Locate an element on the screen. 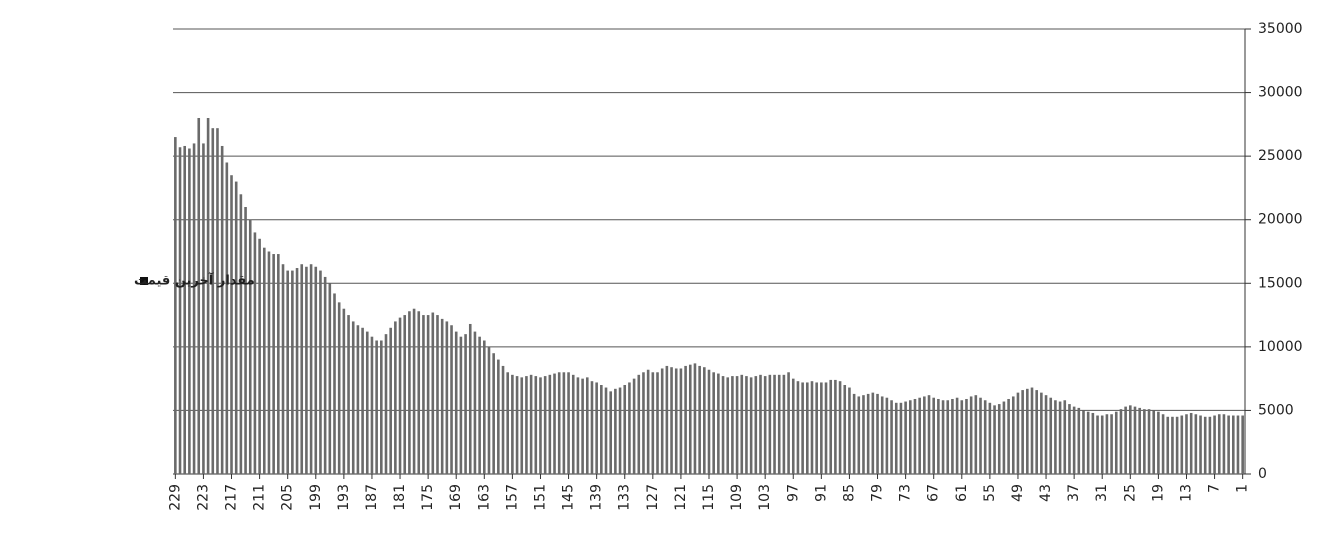  legend-label: مقدار آخرین قیمت is located at coordinates (194, 280).